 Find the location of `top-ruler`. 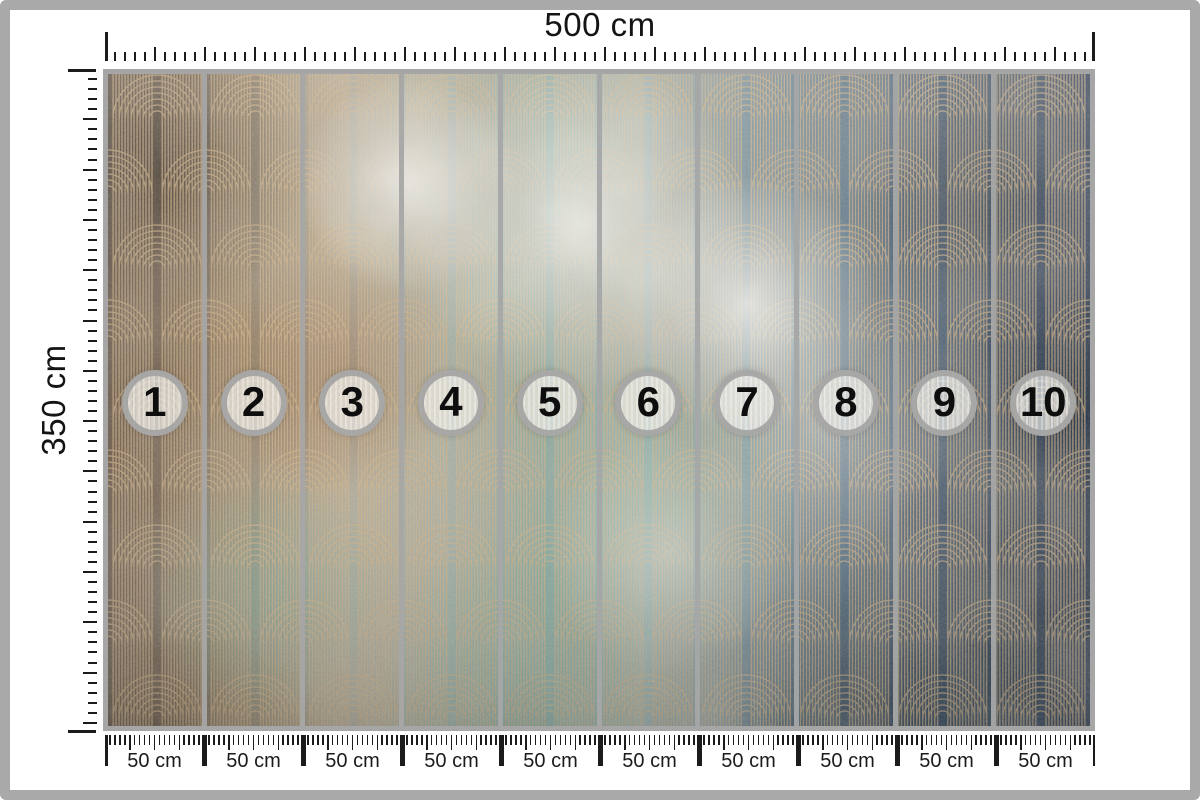

top-ruler is located at coordinates (600, 46).